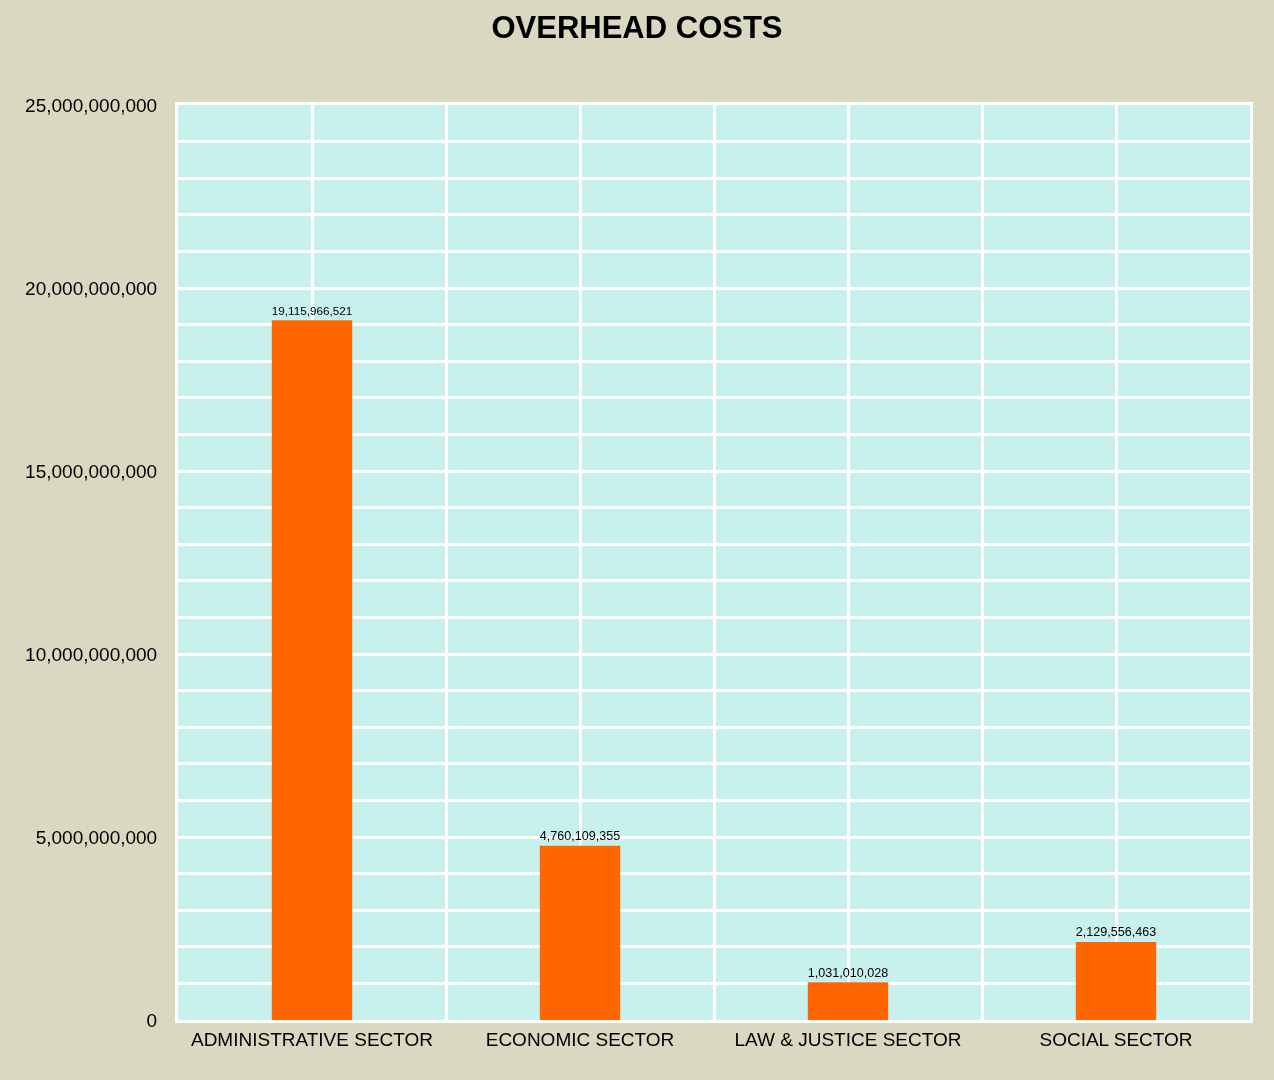 Image resolution: width=1274 pixels, height=1080 pixels. I want to click on y-tick-label: 10,000,000,000, so click(91, 654).